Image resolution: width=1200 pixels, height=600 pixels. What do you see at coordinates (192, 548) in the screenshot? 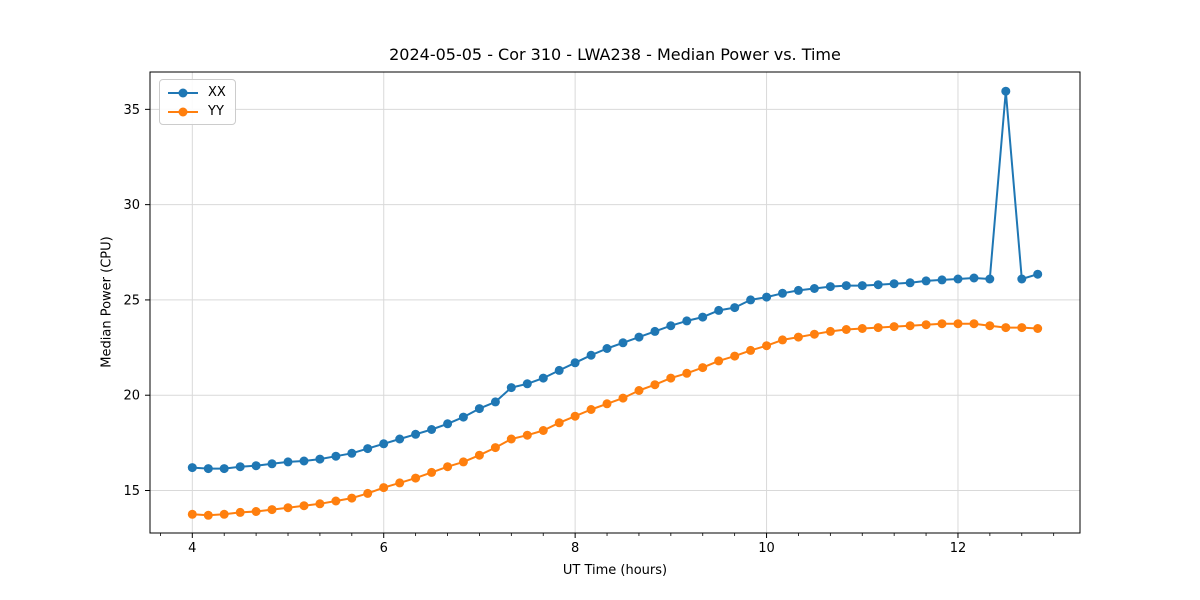
I see `x-tick-label: 4` at bounding box center [192, 548].